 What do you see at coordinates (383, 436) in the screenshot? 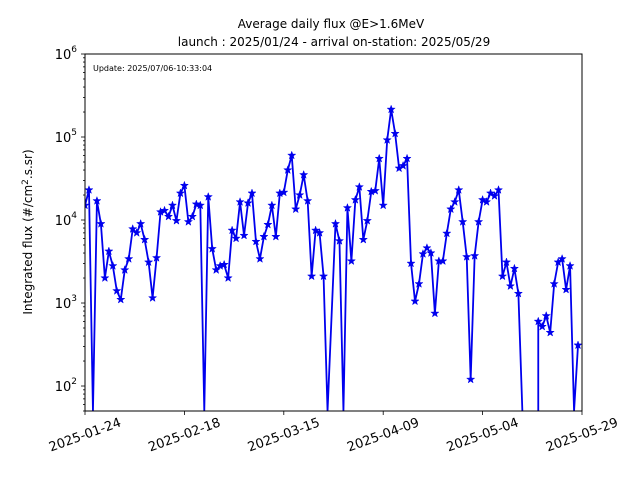
I see `x-tick-label-4: 2025-04-09` at bounding box center [383, 436].